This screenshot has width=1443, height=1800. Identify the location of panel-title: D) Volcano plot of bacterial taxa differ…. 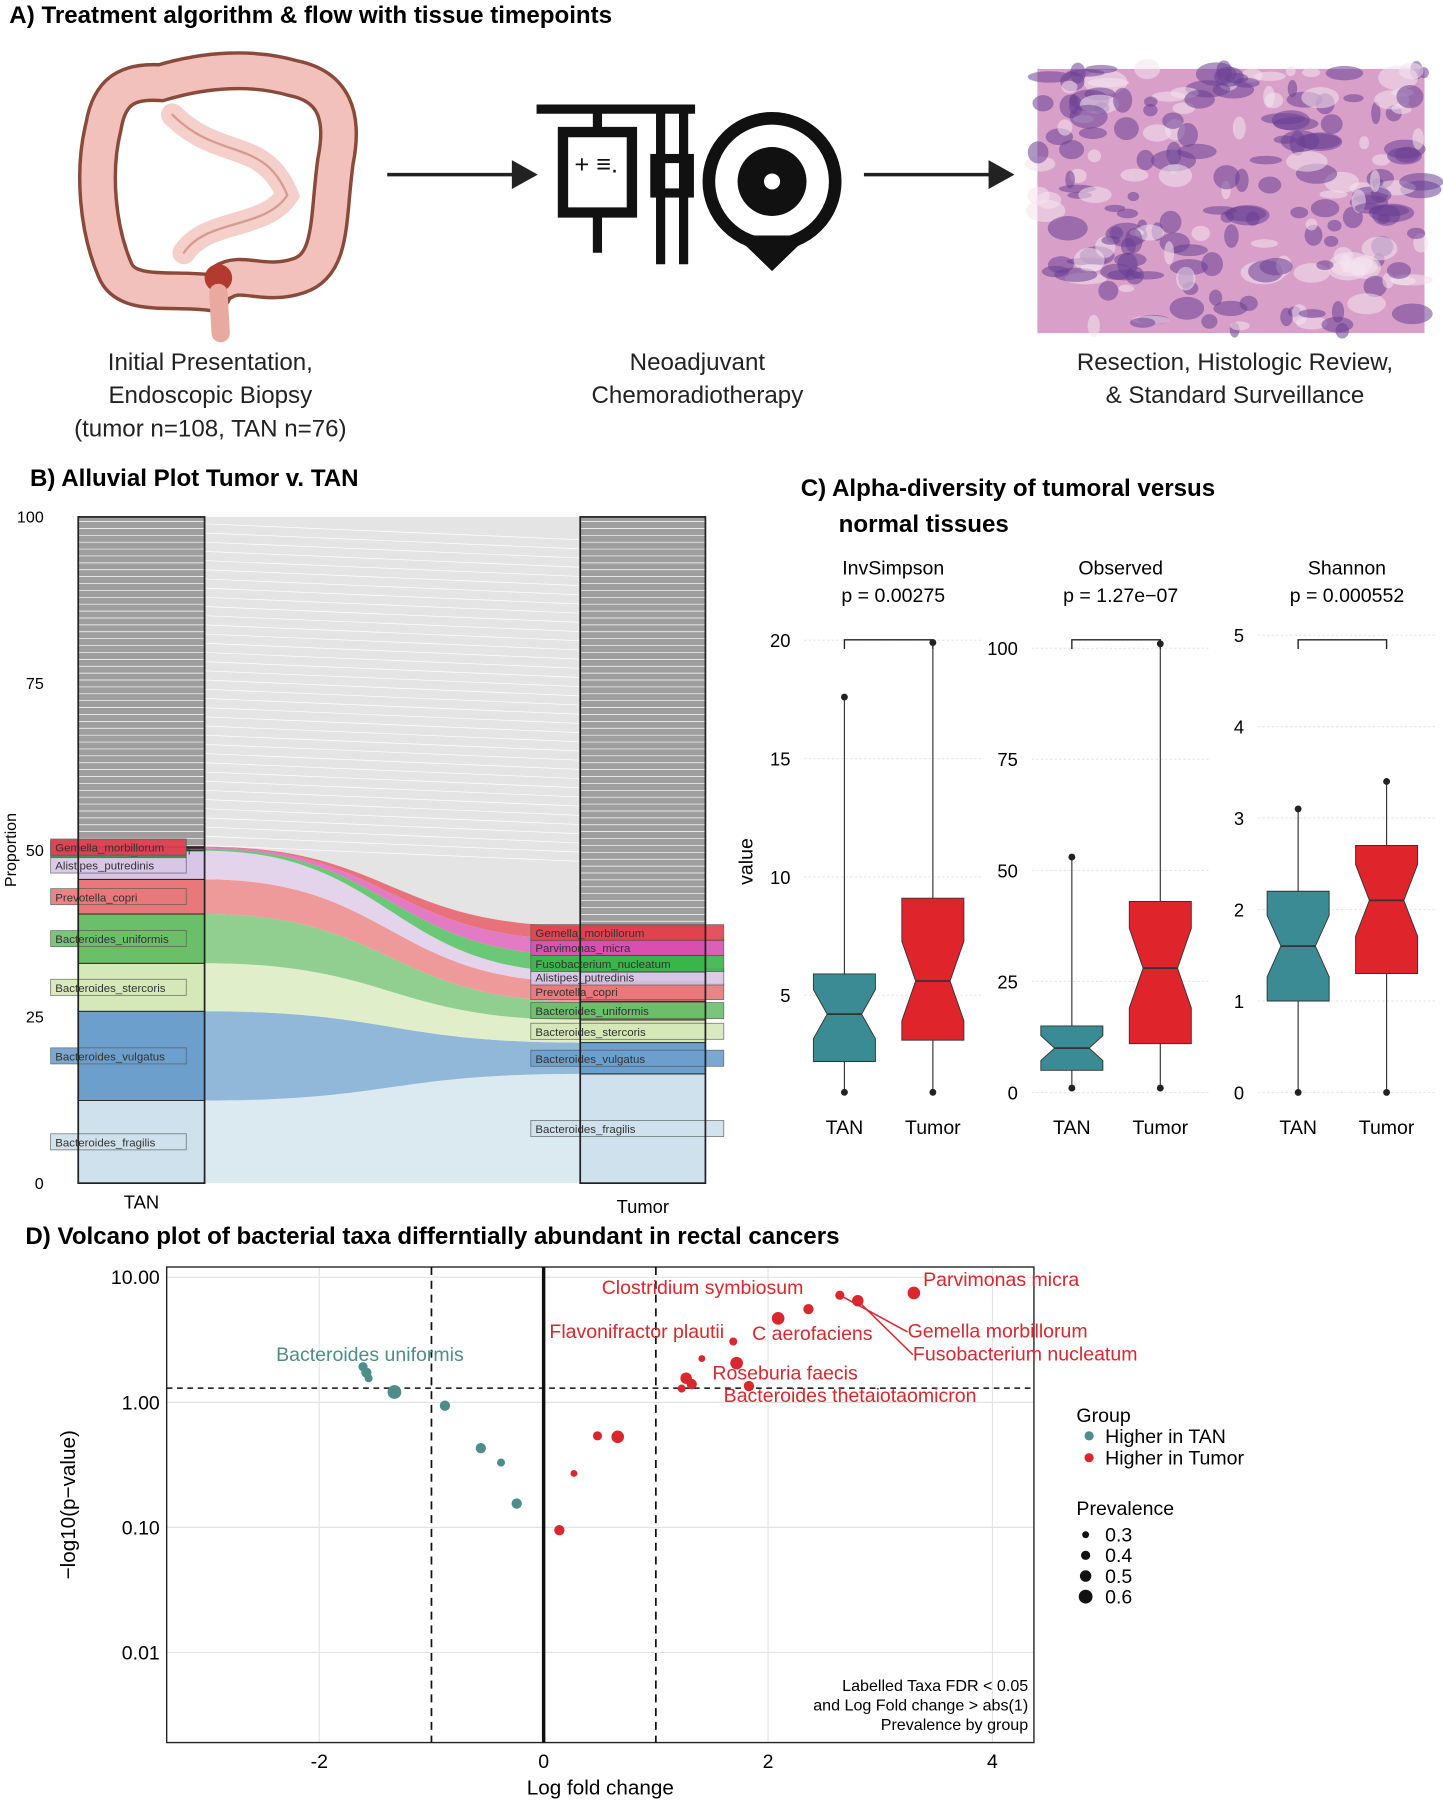
(432, 1236).